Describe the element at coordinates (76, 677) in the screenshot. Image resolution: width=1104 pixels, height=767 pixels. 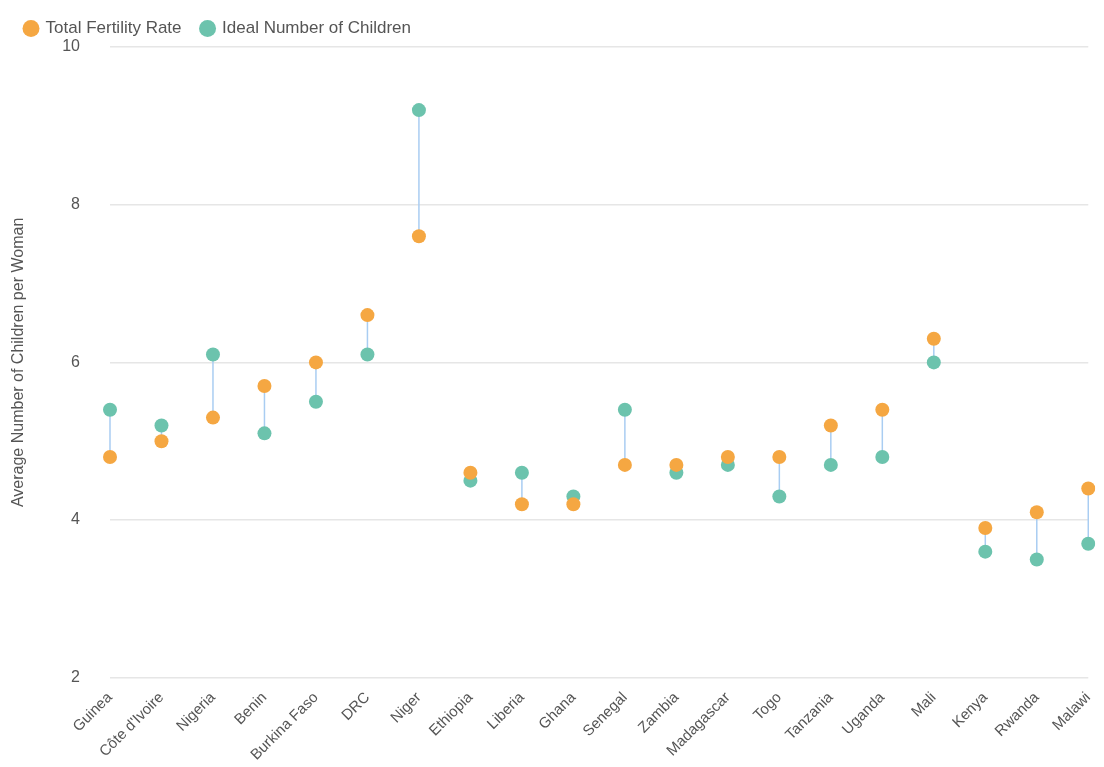
I see `y-tick-label: 2` at that location.